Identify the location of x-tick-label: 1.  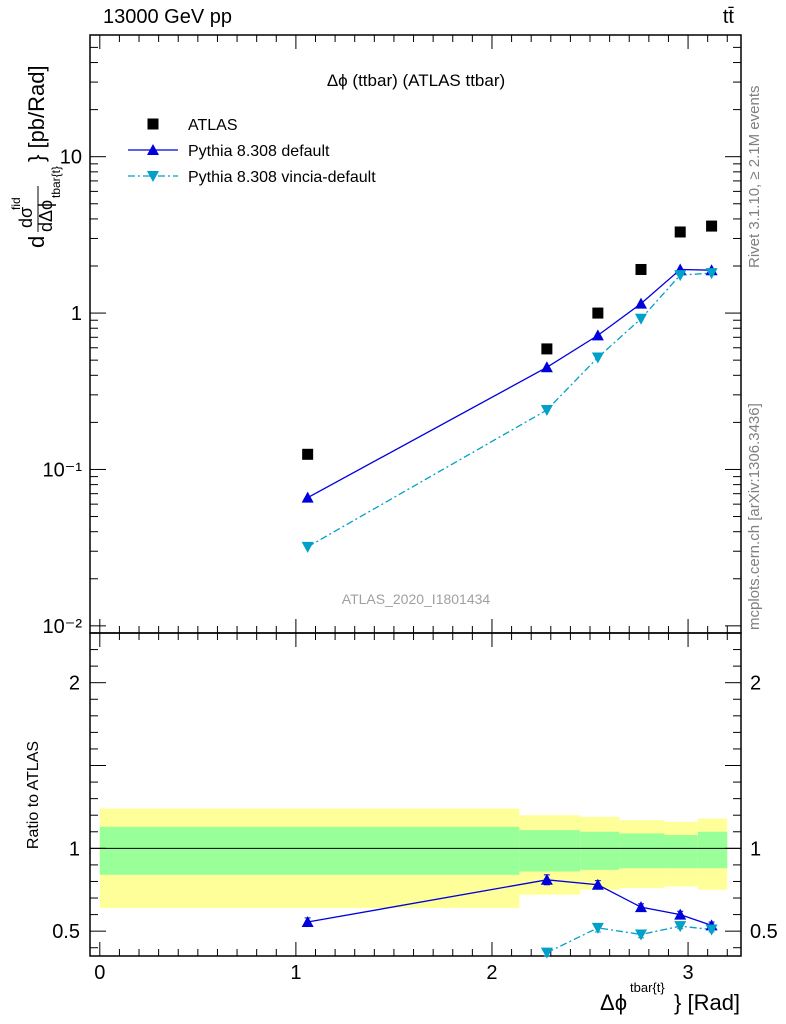
(295, 973).